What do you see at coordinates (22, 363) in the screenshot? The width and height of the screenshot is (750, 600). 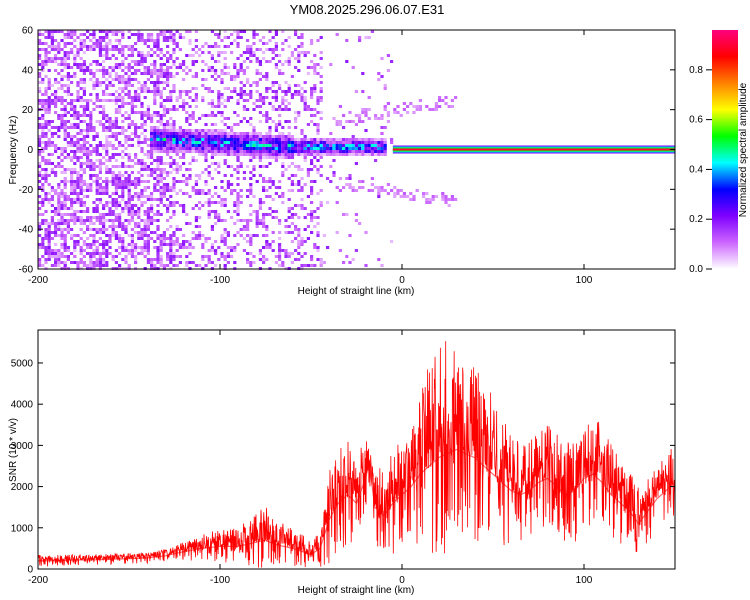 I see `y-tick-label: 5000` at bounding box center [22, 363].